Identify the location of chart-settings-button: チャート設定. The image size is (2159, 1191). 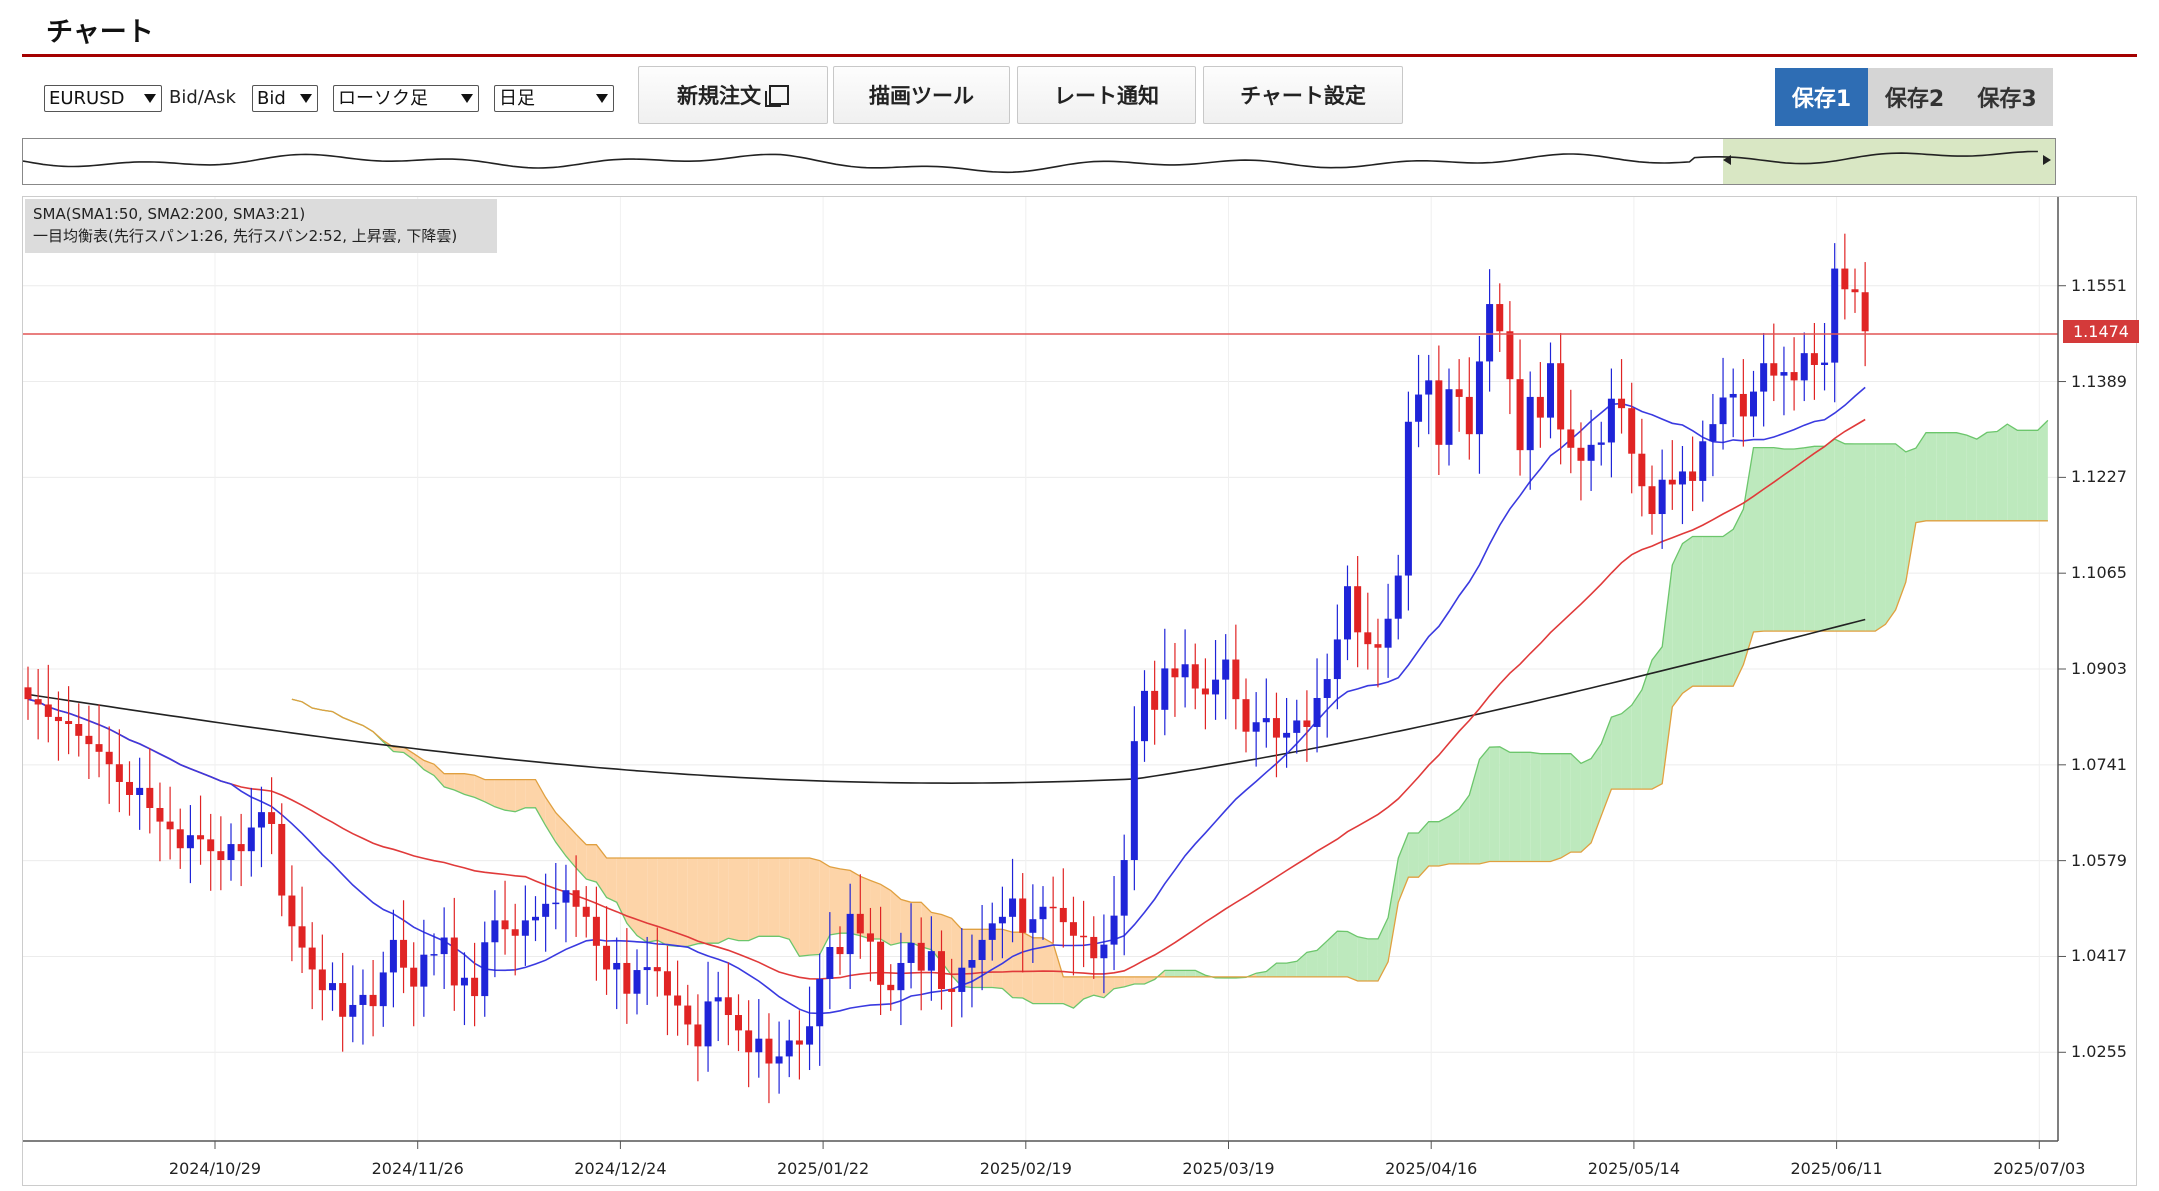
(1303, 95).